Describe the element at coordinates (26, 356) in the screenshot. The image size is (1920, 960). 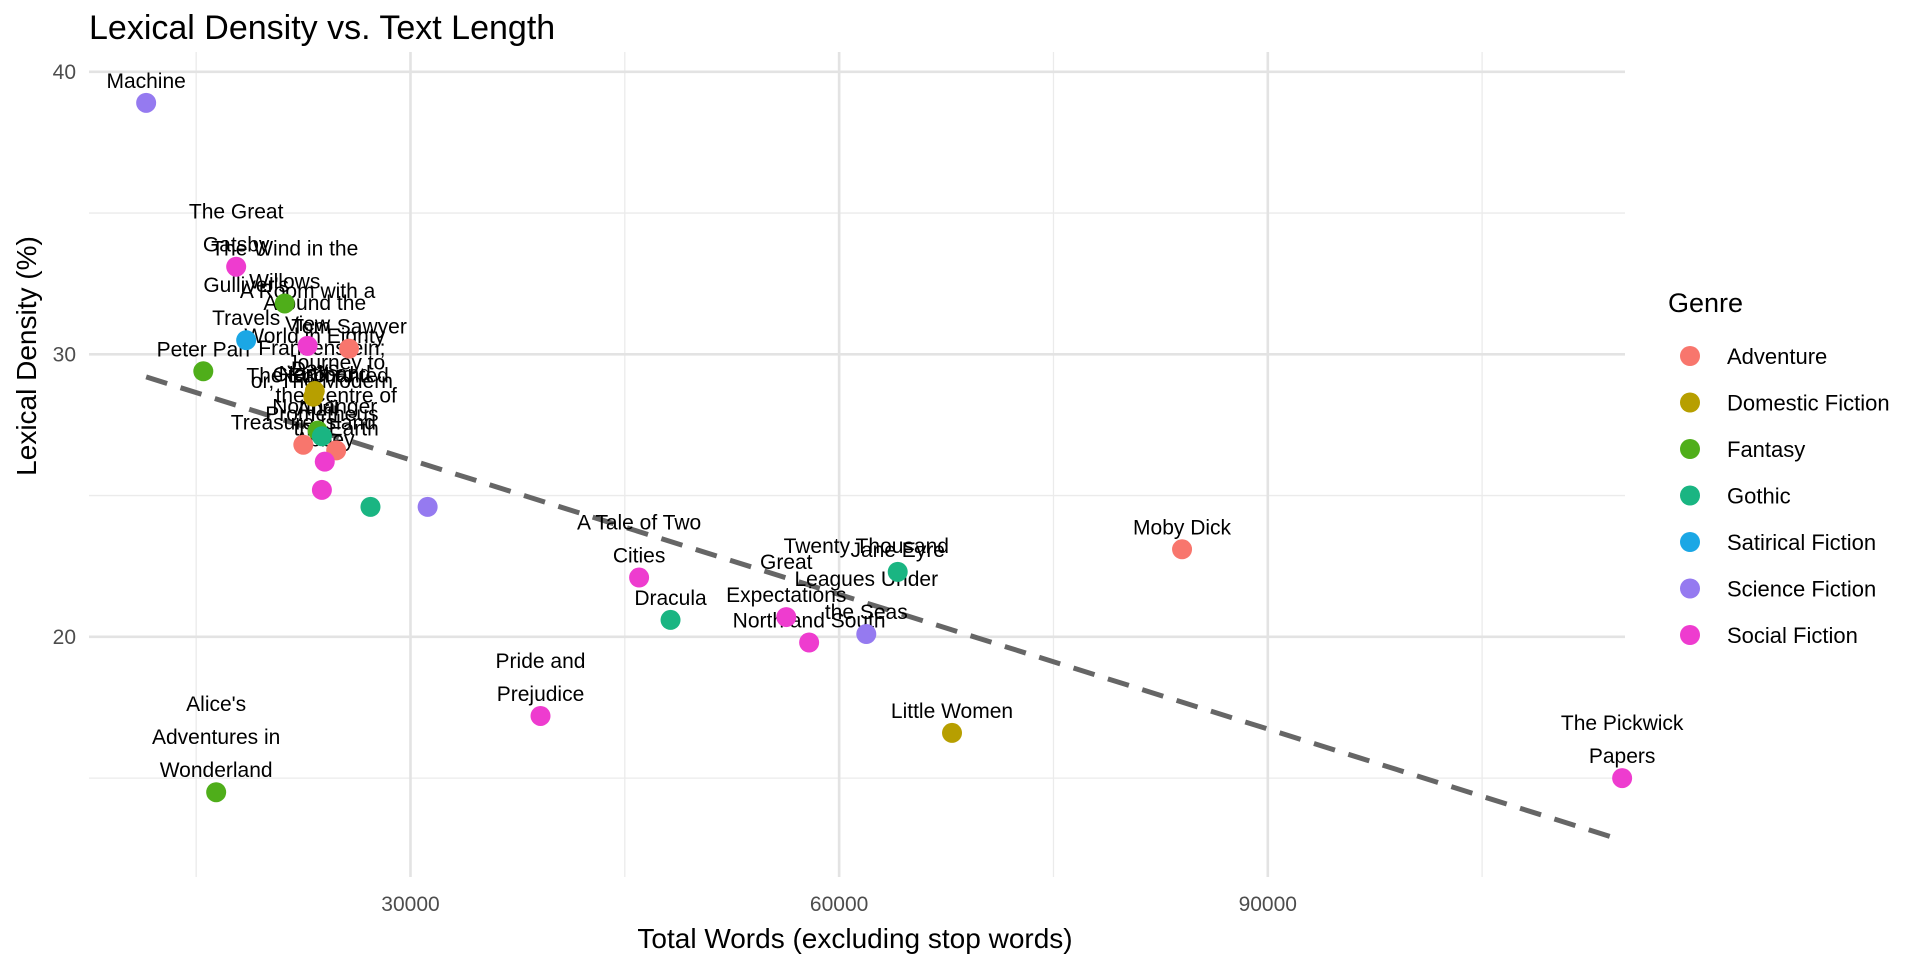
I see `y-axis-title: Lexical Density (%)` at that location.